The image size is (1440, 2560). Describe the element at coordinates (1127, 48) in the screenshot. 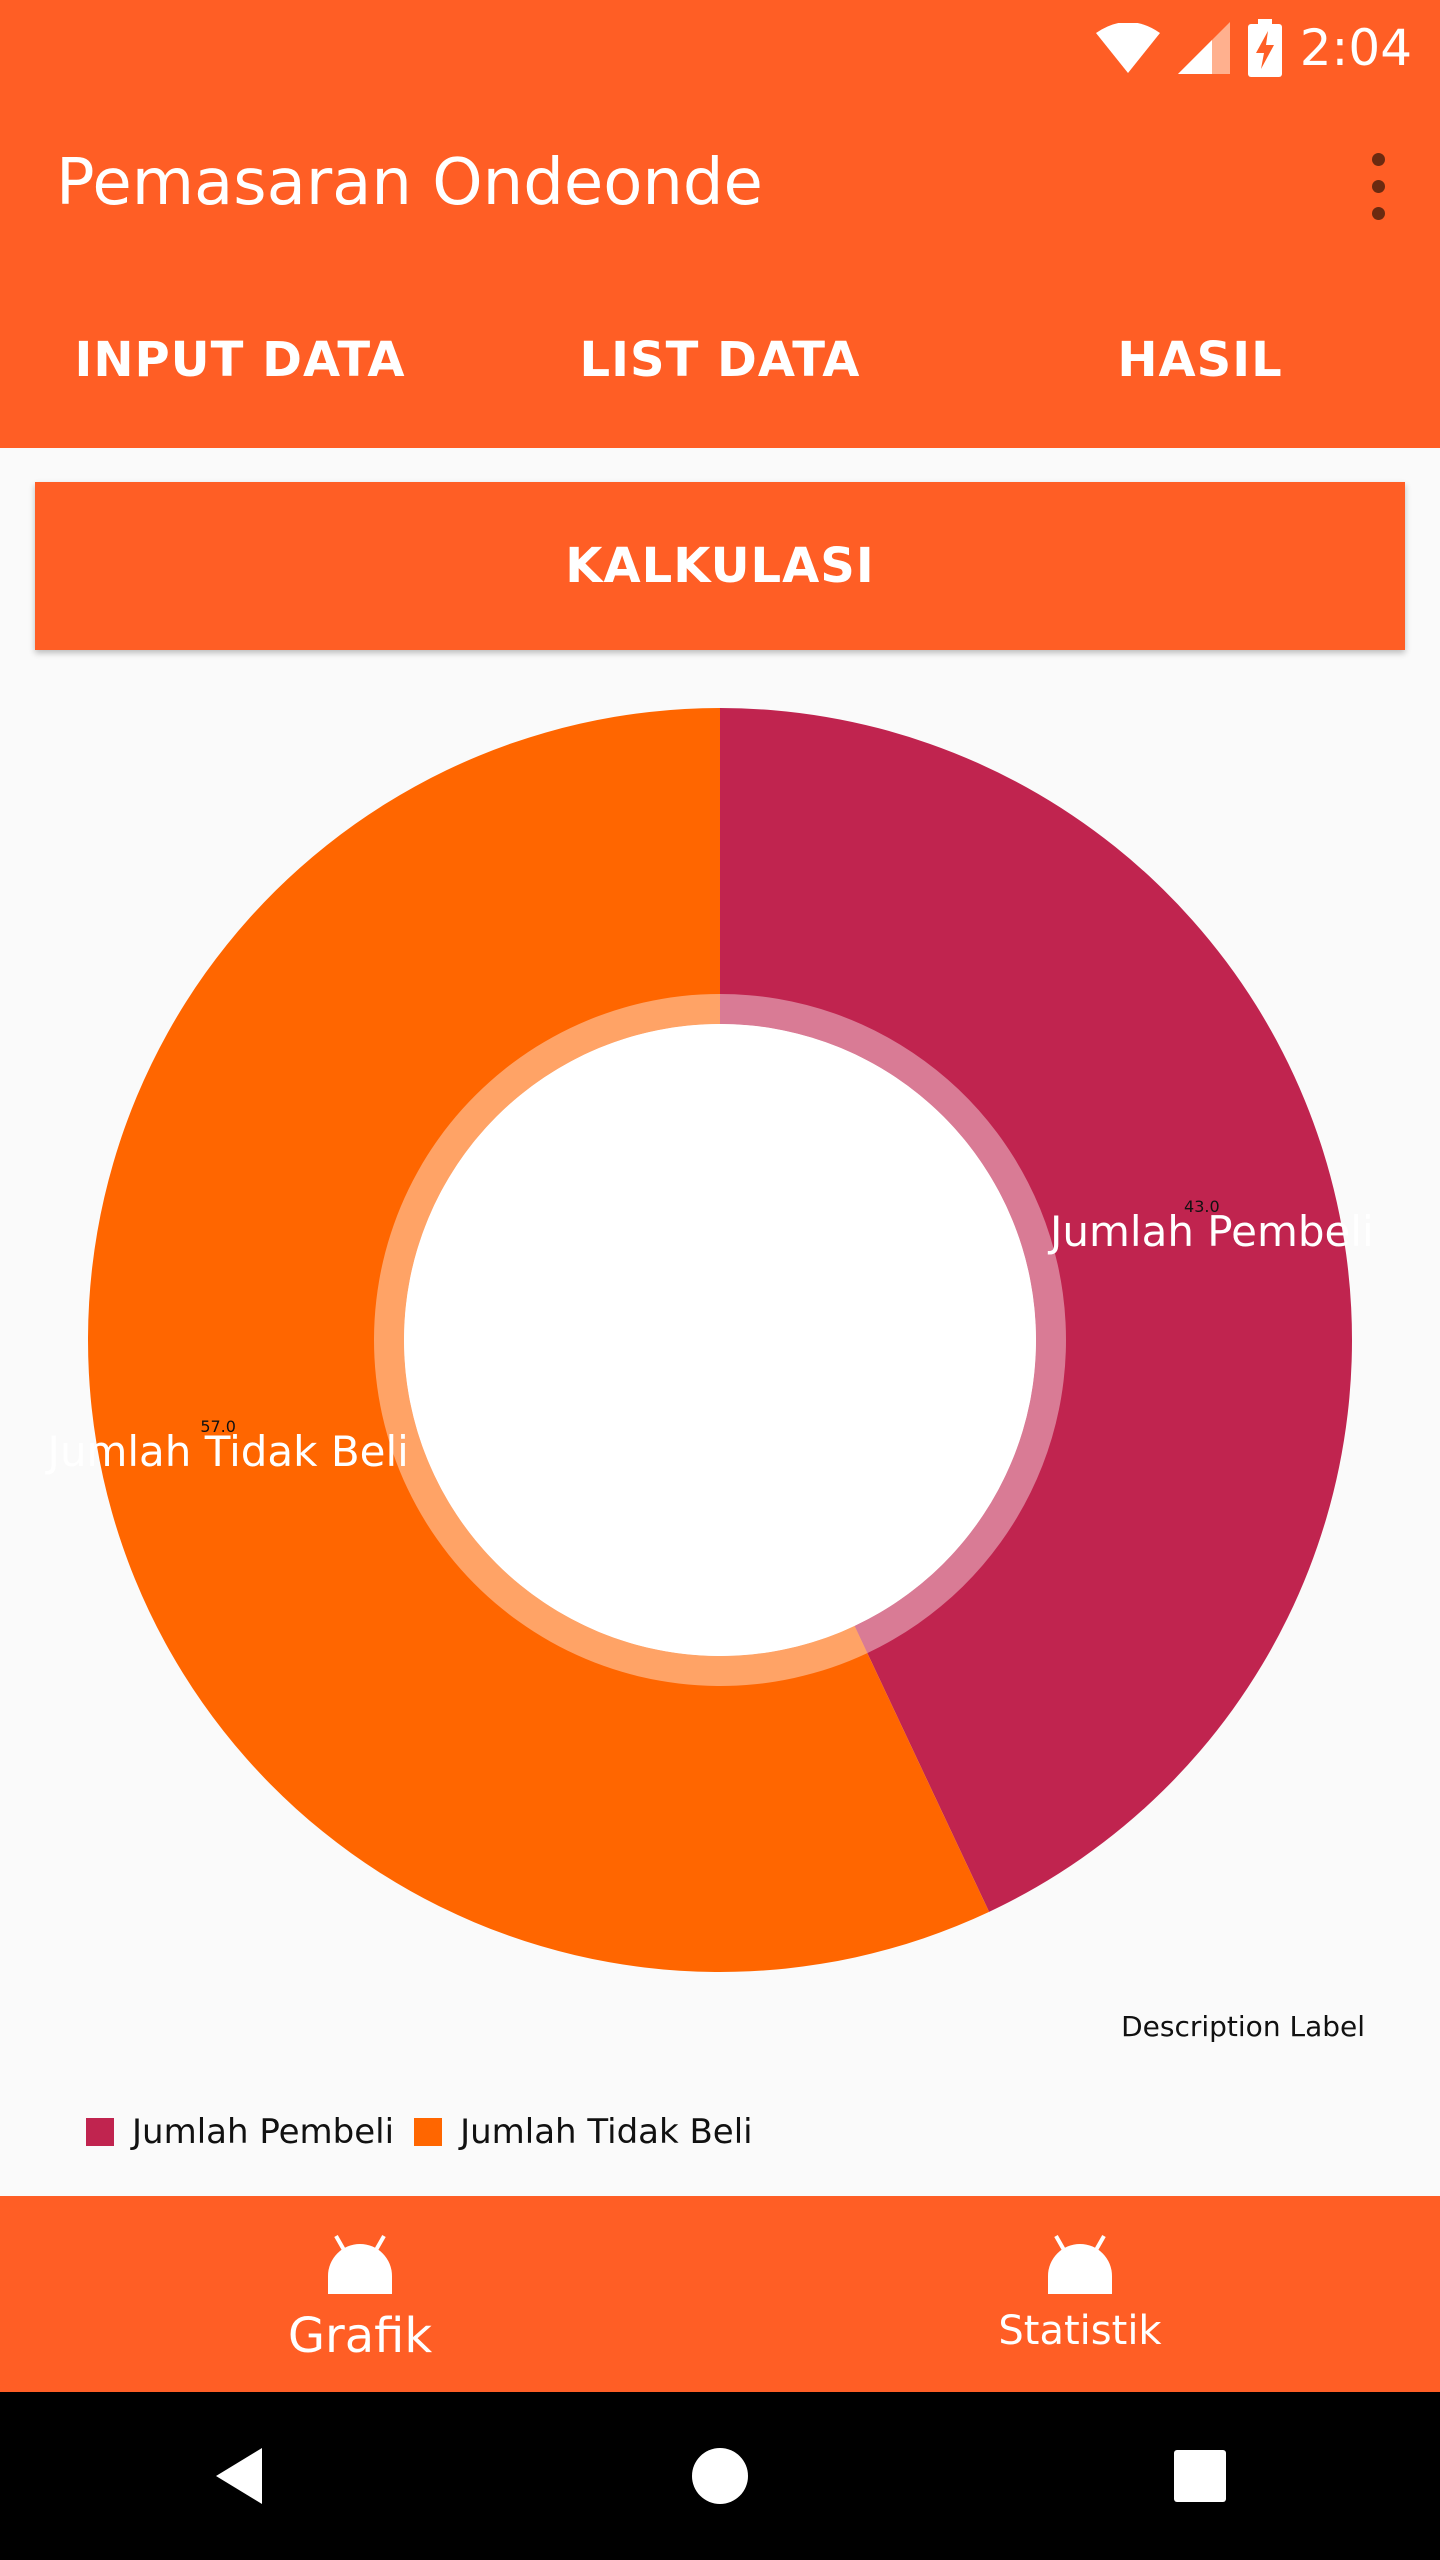

I see `wifi-icon` at that location.